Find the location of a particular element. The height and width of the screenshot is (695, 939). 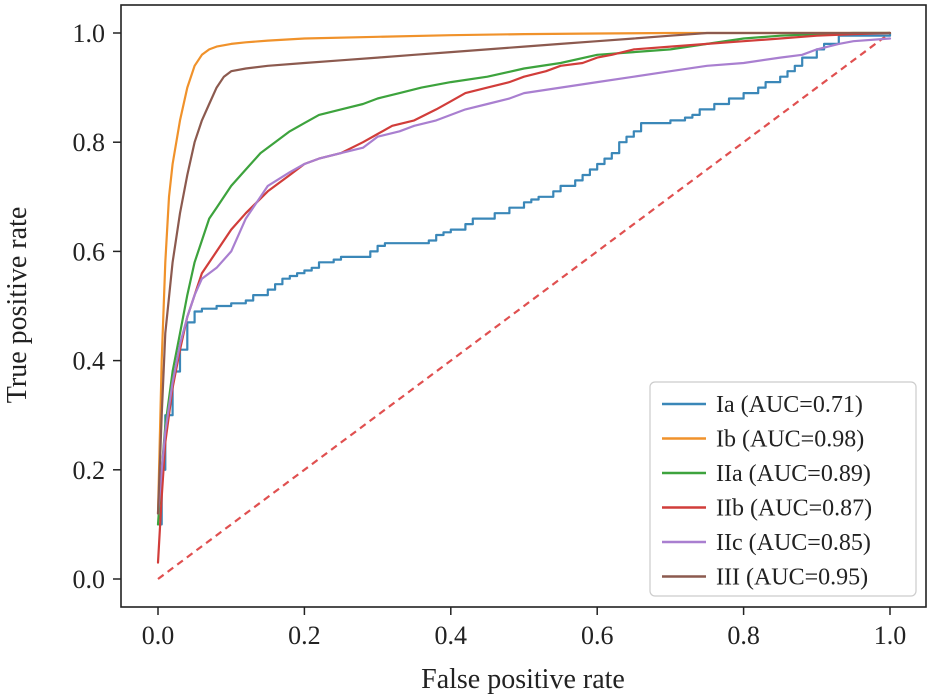

legend-box is located at coordinates (783, 489).